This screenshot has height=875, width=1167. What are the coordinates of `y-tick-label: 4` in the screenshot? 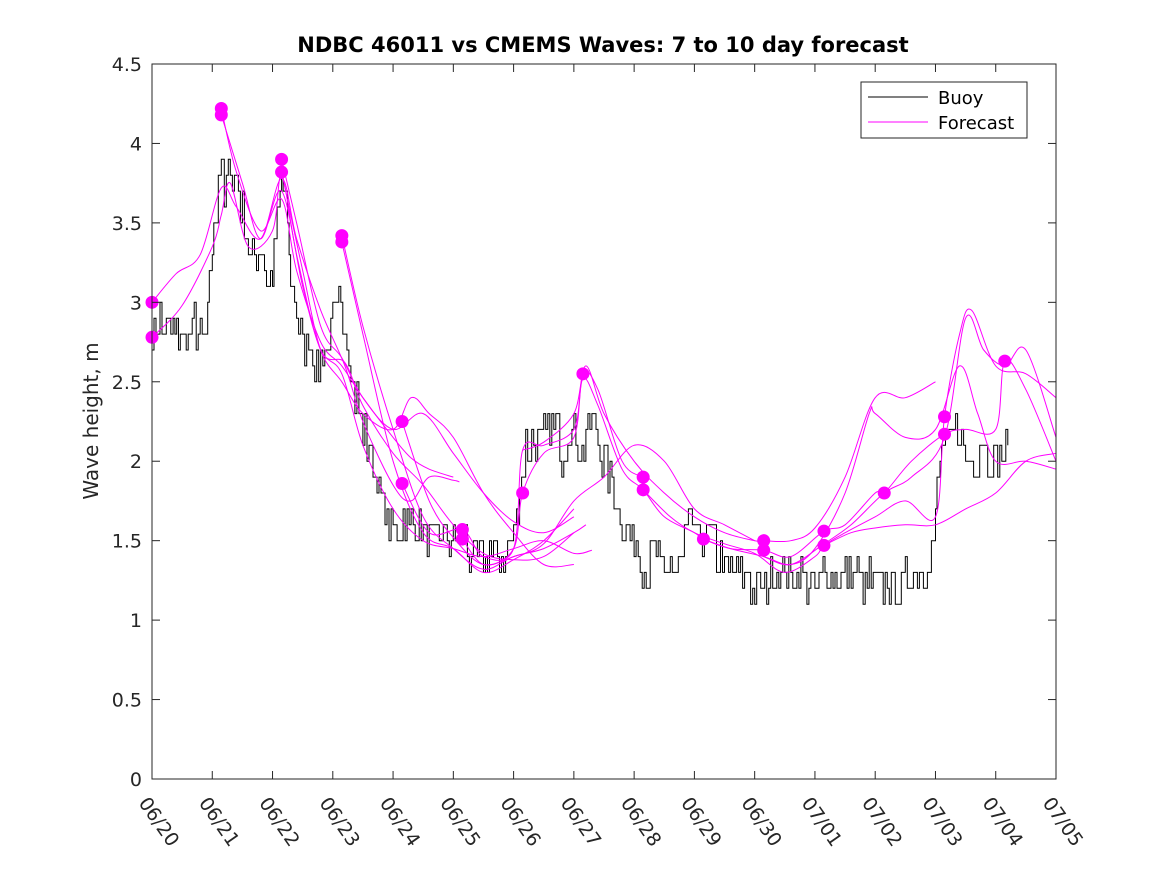 It's located at (136, 144).